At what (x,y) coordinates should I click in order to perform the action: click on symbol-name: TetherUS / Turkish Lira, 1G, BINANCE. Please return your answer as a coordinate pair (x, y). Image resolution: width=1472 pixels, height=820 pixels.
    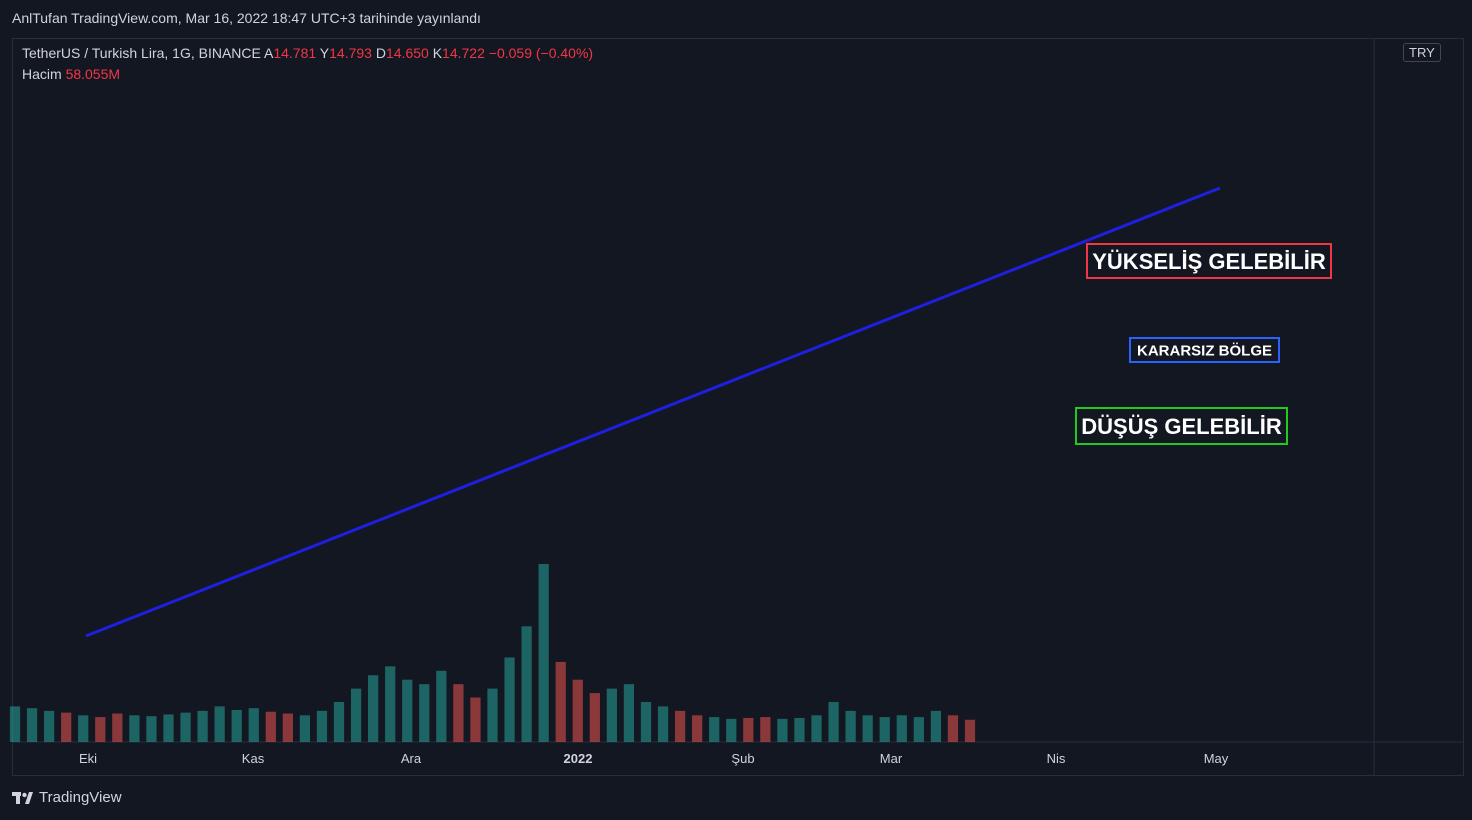
    Looking at the image, I should click on (141, 53).